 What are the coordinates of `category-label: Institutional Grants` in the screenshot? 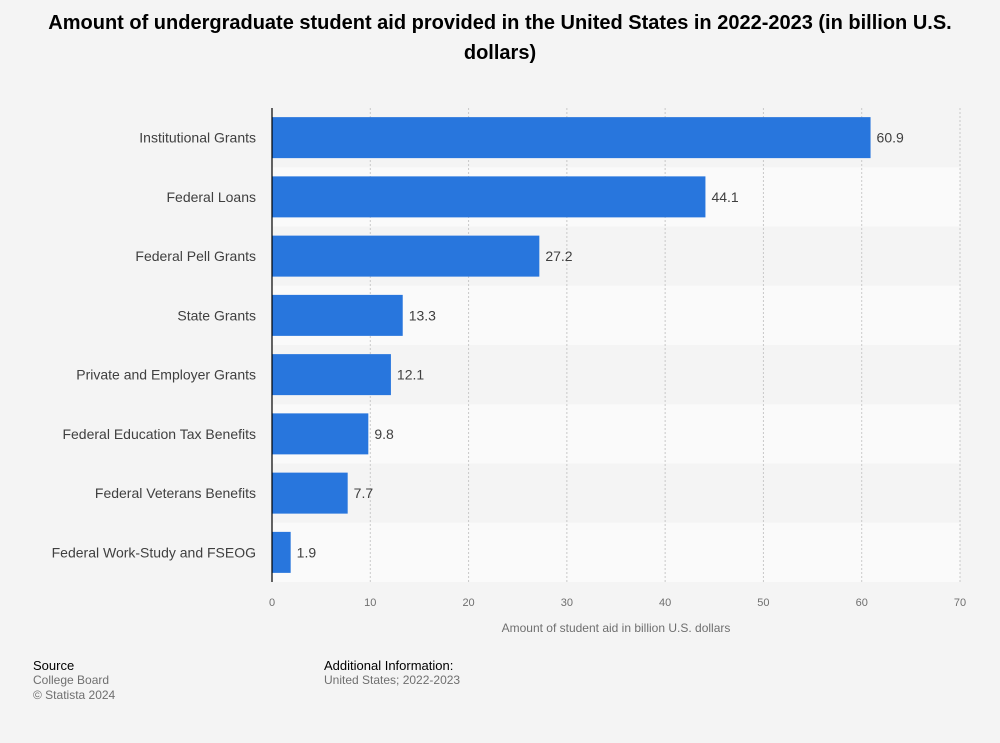 It's located at (197, 138).